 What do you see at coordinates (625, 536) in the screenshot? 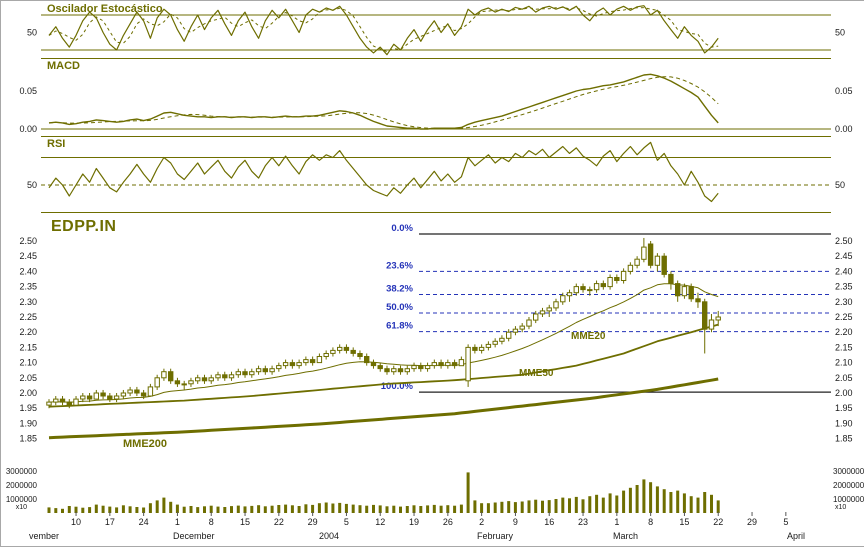
I see `month-label: March` at bounding box center [625, 536].